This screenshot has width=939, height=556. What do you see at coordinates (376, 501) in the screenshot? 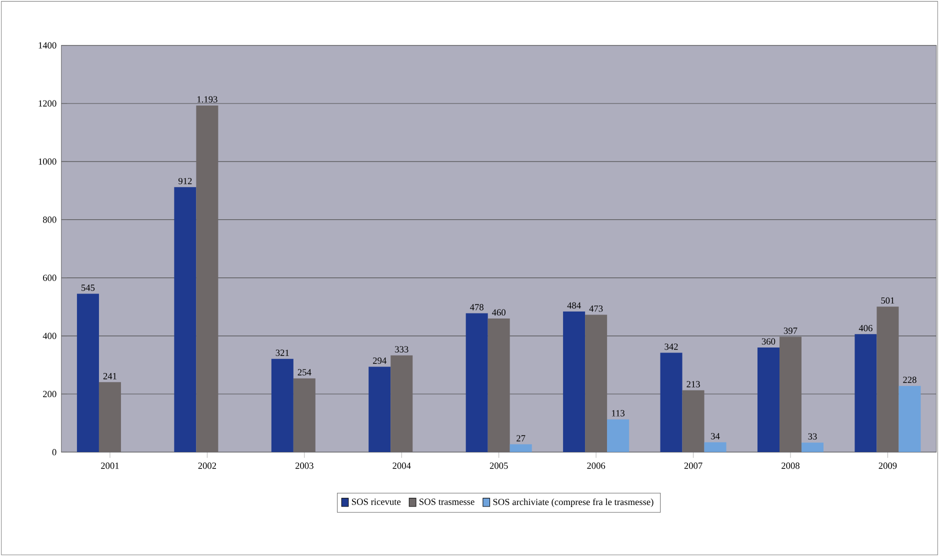
I see `legend-label: SOS ricevute` at bounding box center [376, 501].